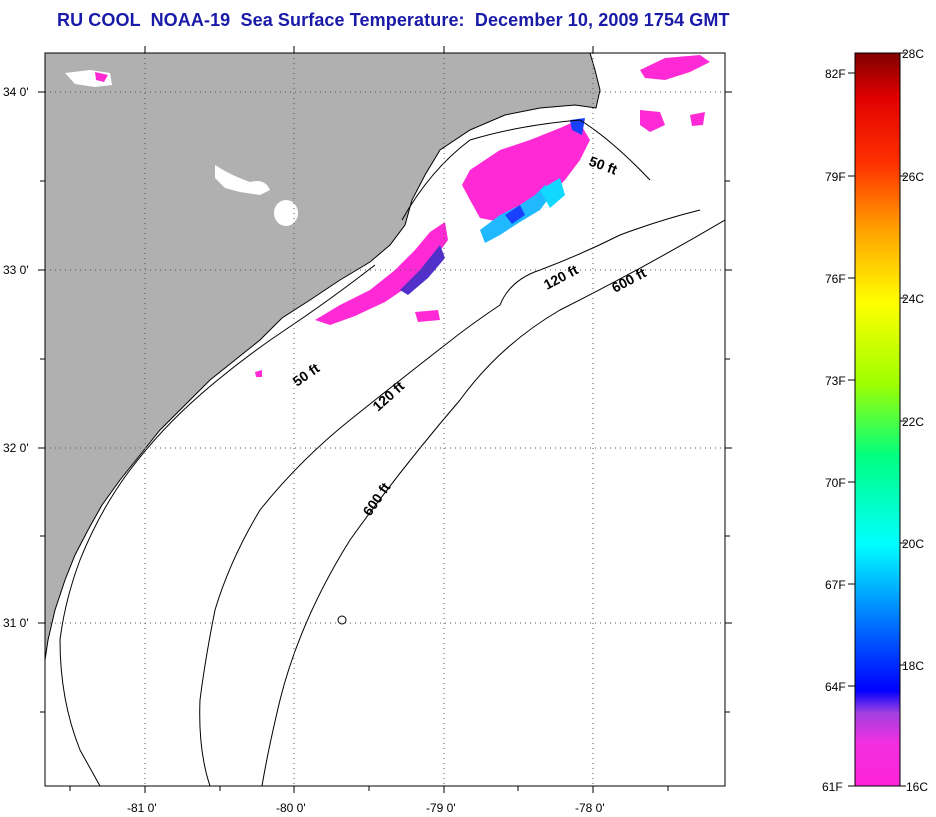  I want to click on colorbar-f-64: 64F, so click(835, 687).